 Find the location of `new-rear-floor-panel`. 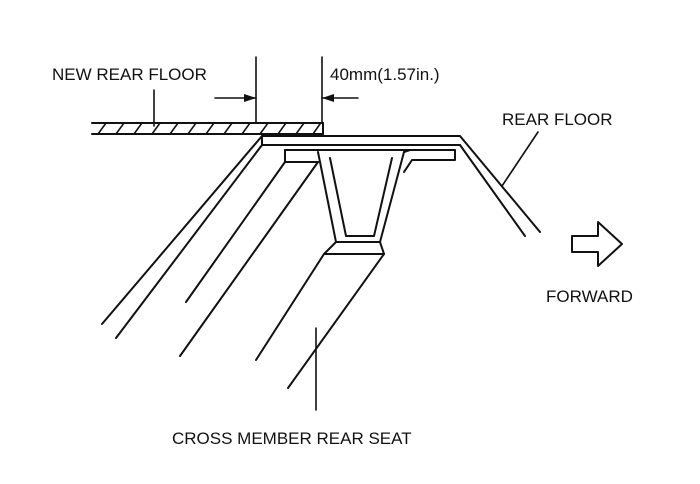

new-rear-floor-panel is located at coordinates (207, 128).